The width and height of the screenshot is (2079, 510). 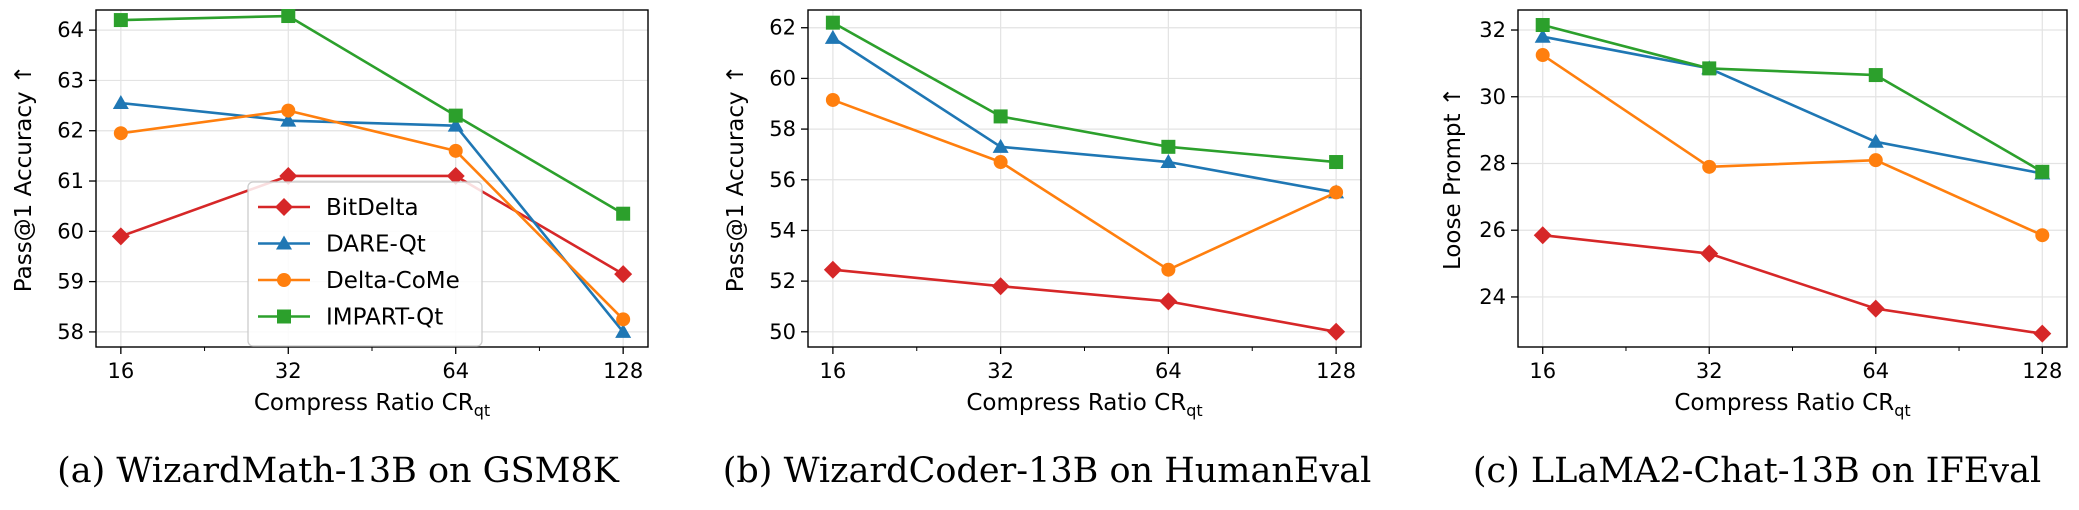 I want to click on panel-caption: (c) LLaMA2-Chat-13B on IFEval, so click(x=1757, y=471).